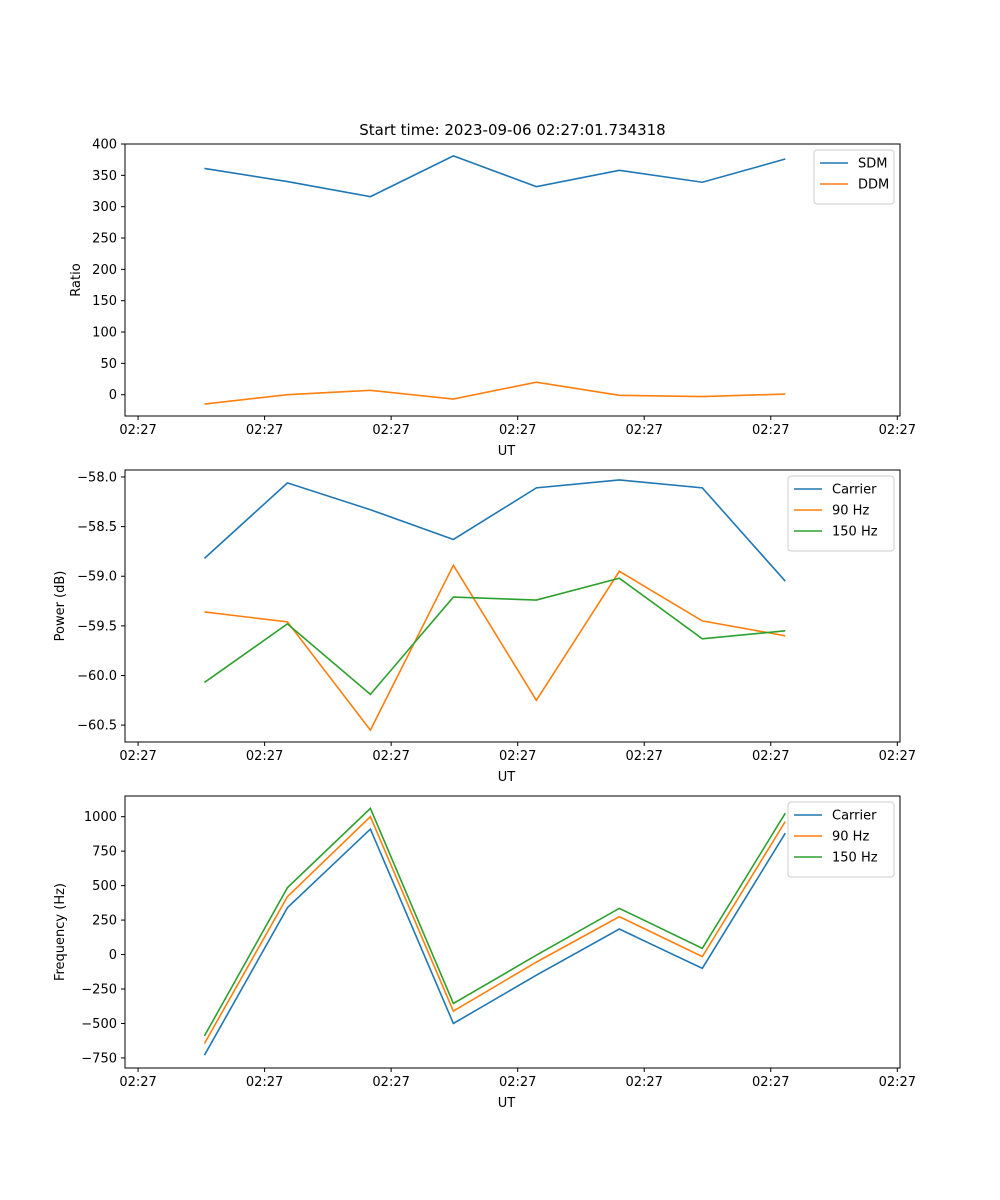 Image resolution: width=1000 pixels, height=1200 pixels. I want to click on y-tick-label: −58.0, so click(97, 477).